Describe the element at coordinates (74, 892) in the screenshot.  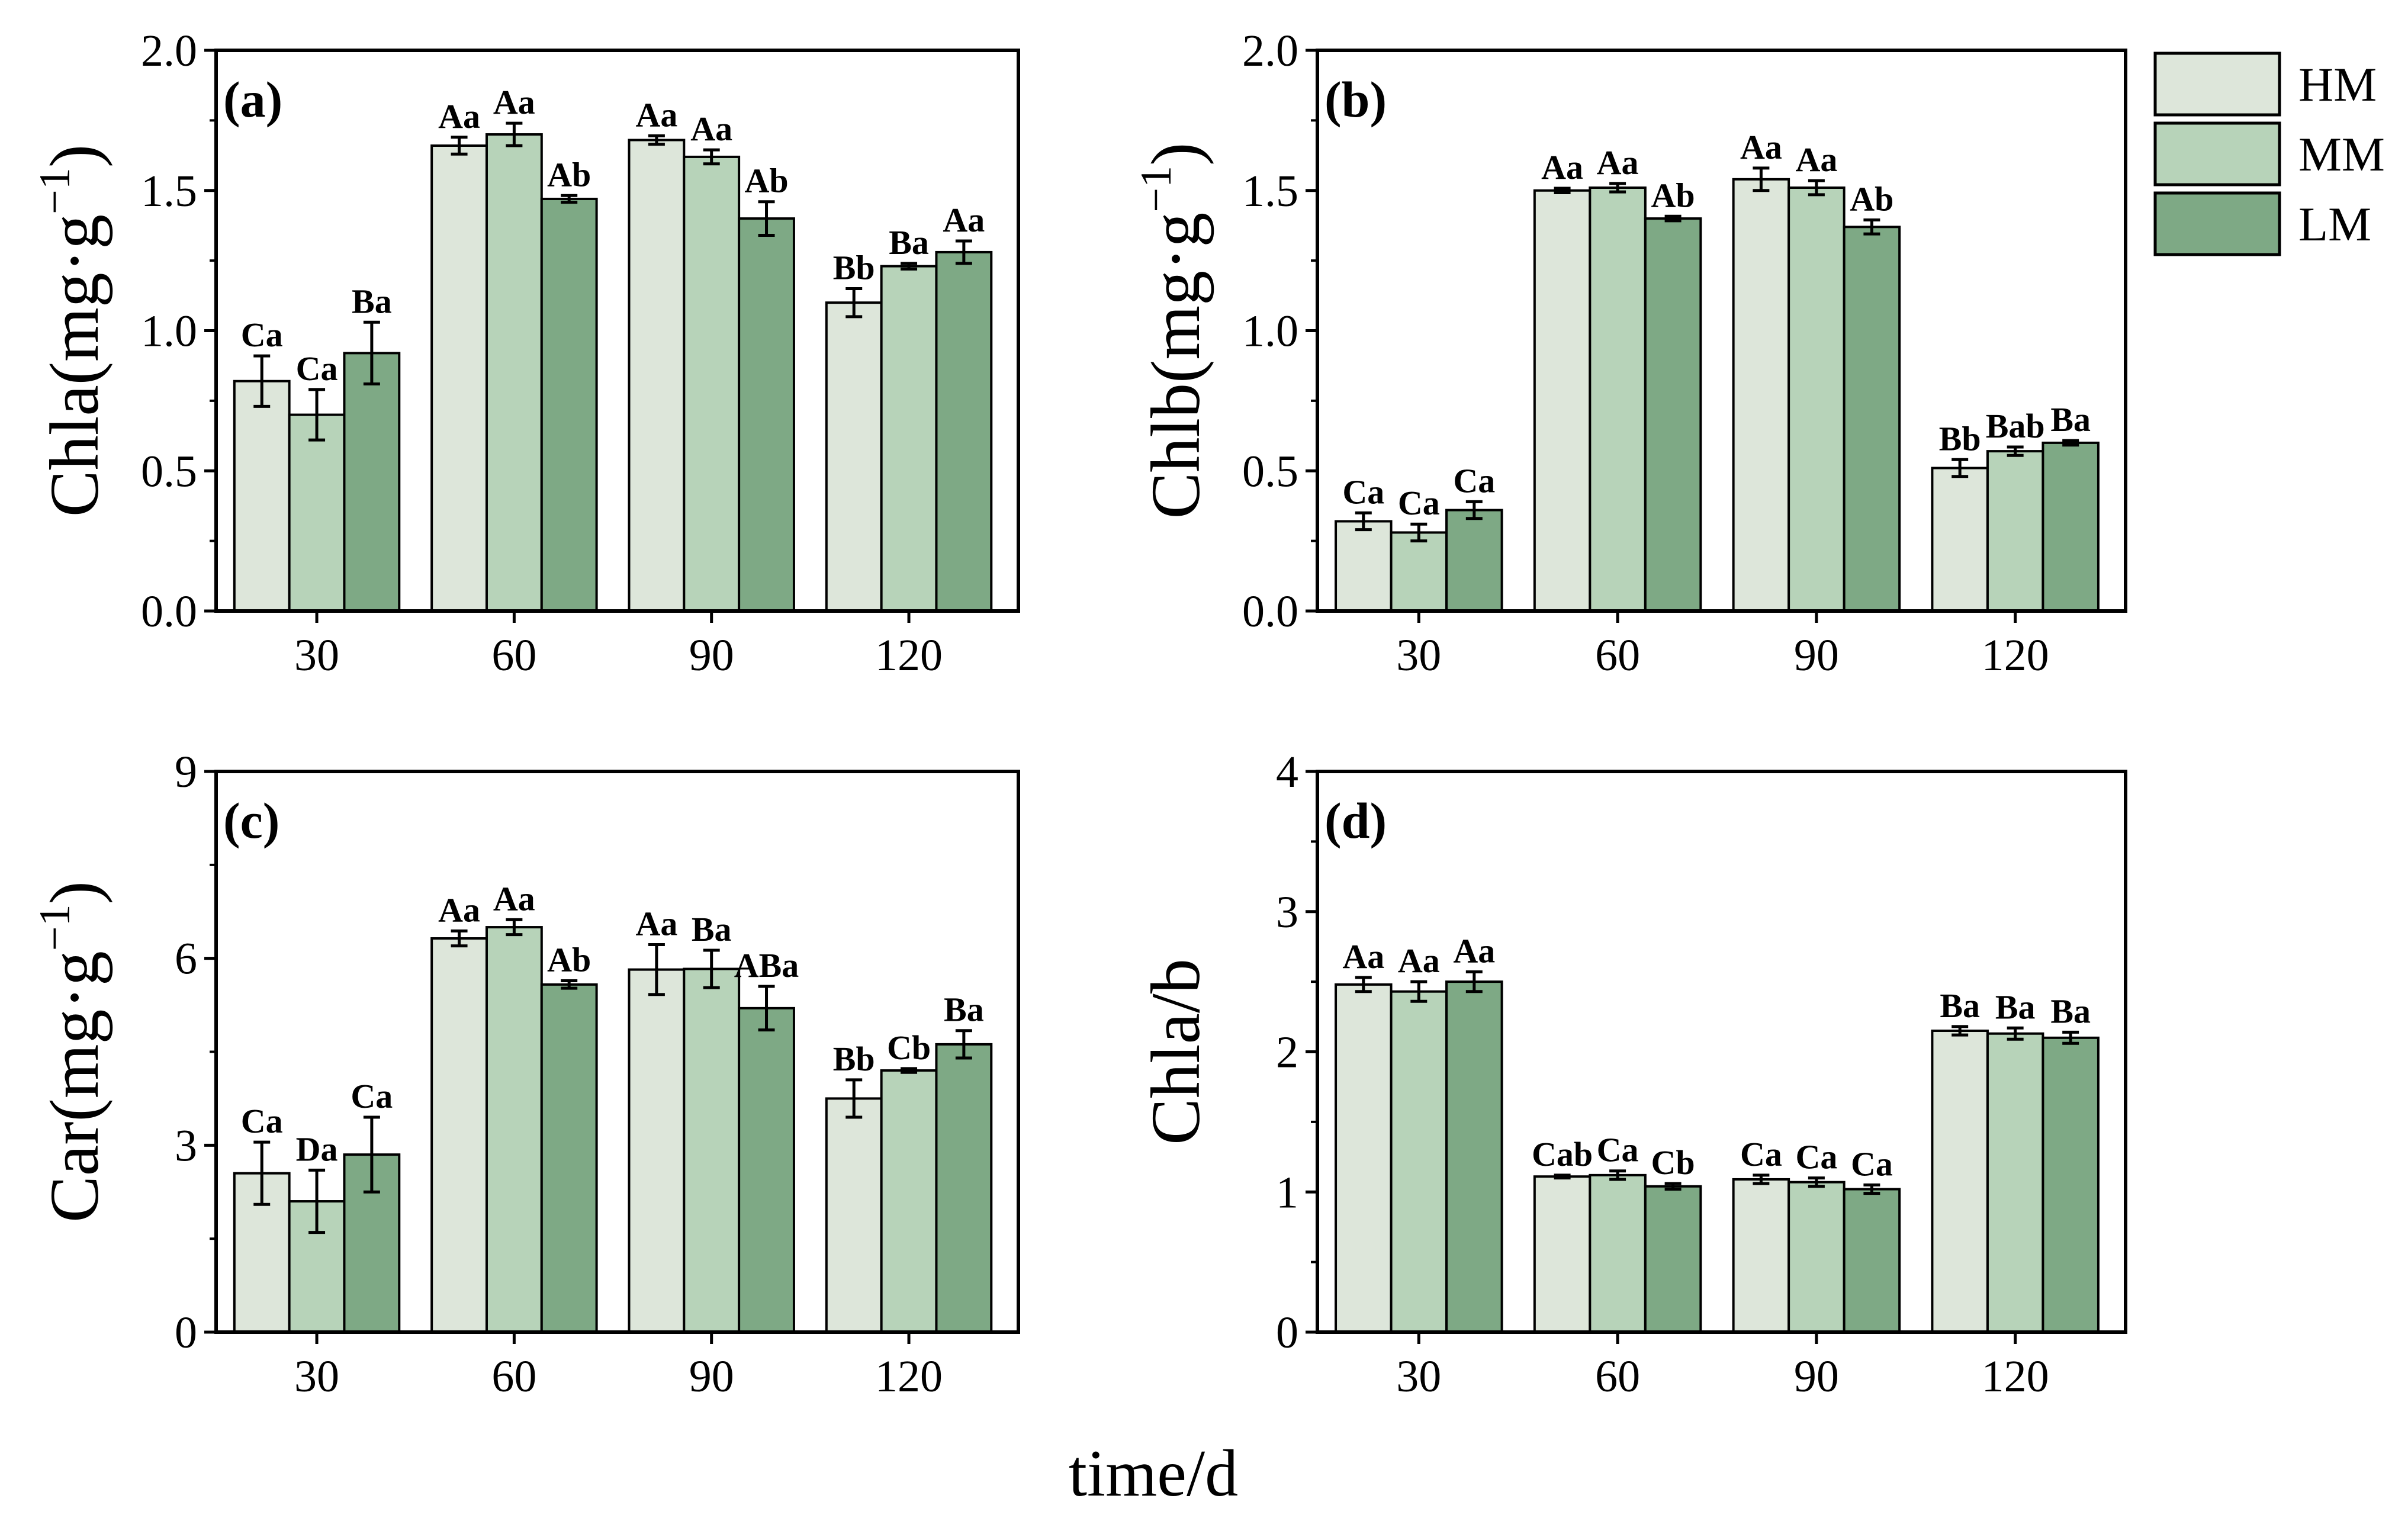
I see `y-axis-label-end: )` at that location.